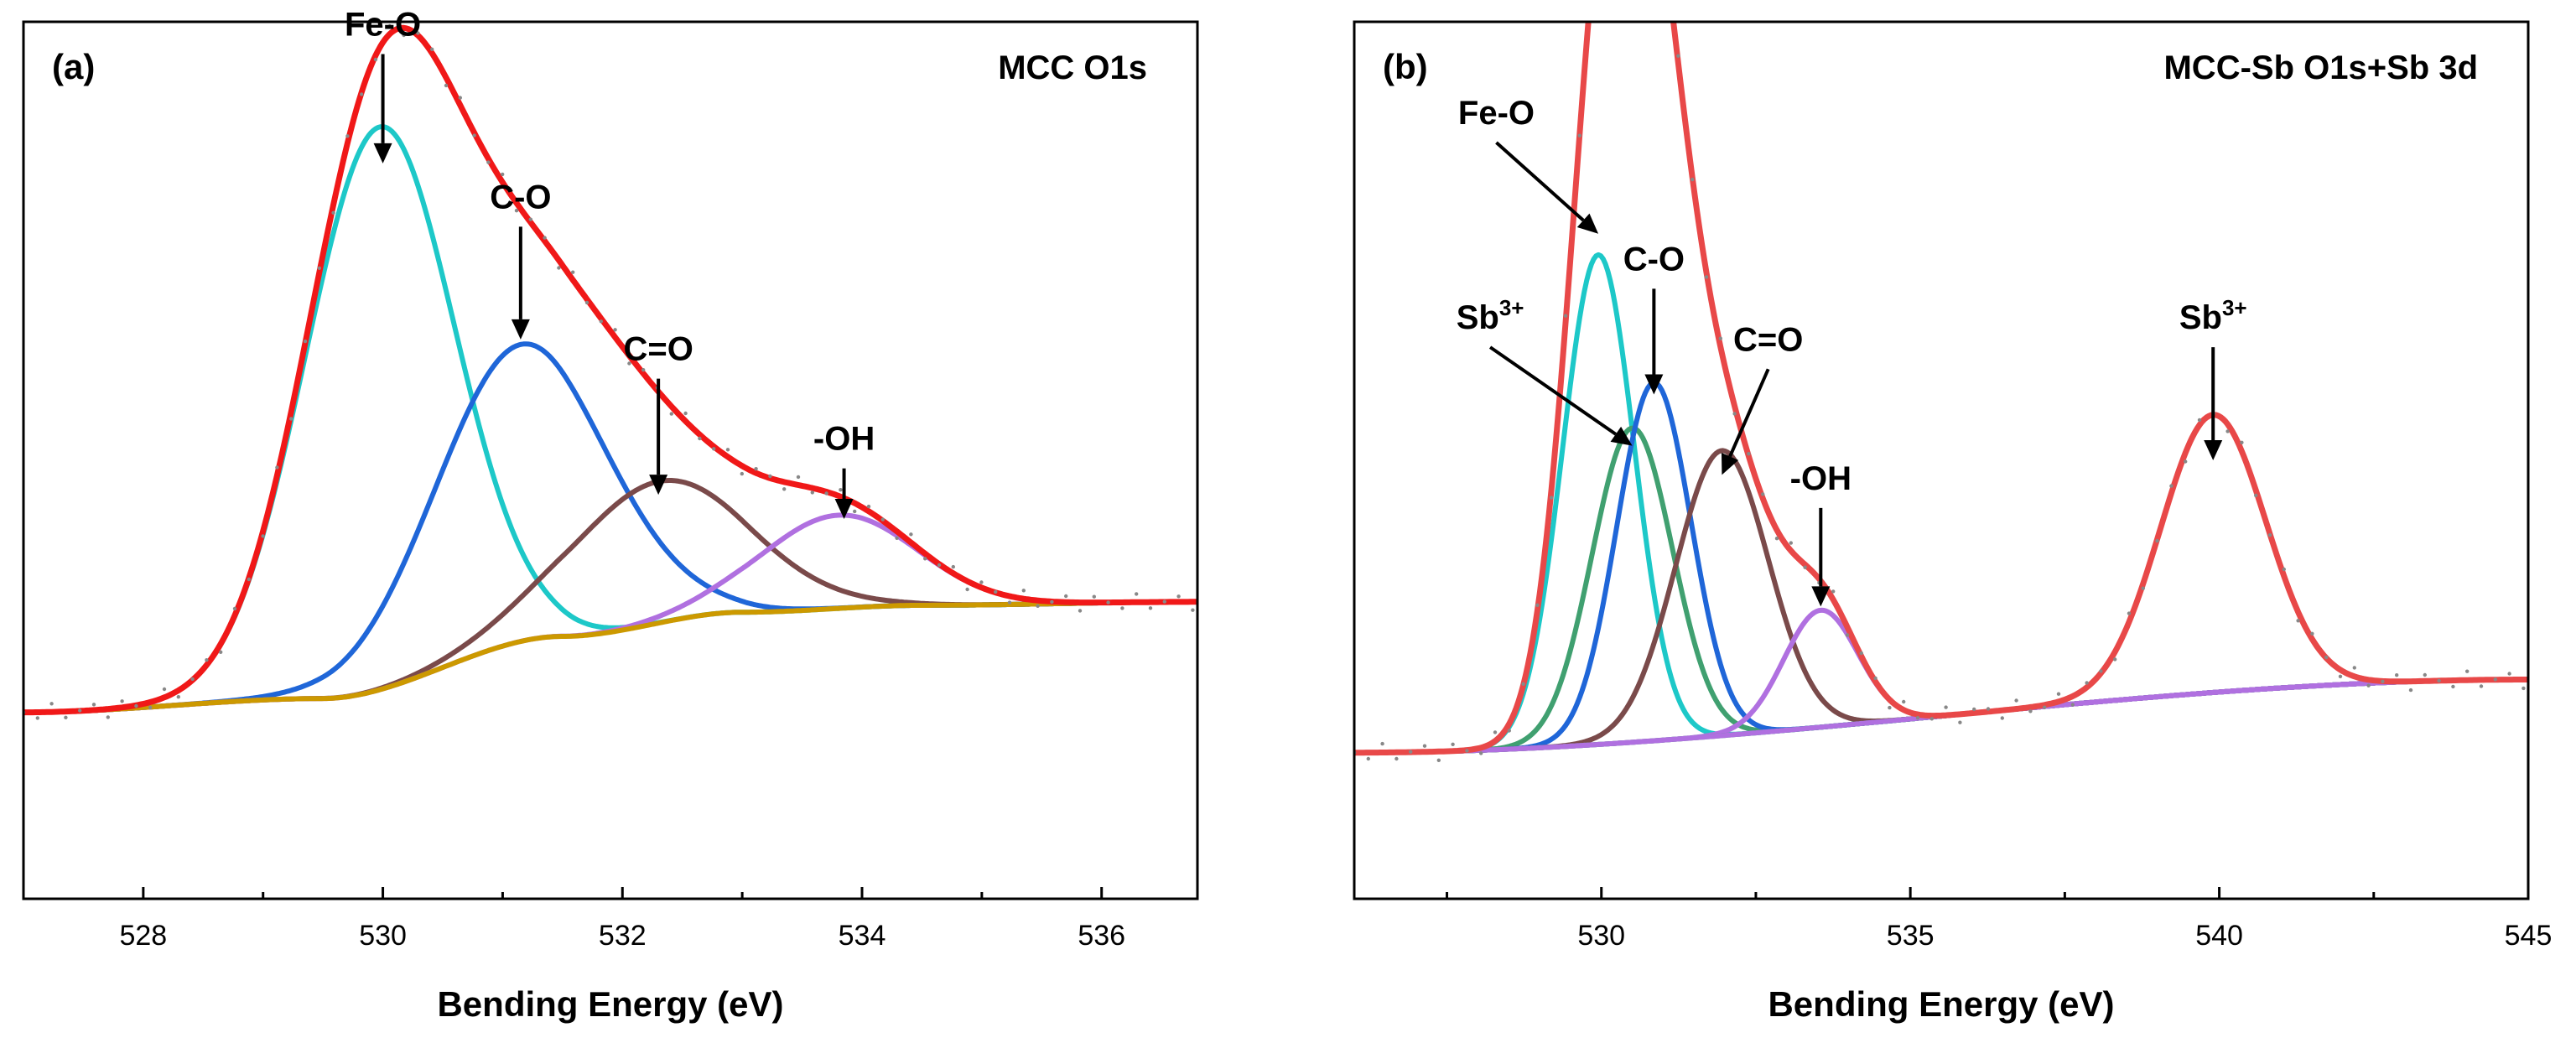 The height and width of the screenshot is (1043, 2576). I want to click on x-tick-label: 532, so click(623, 936).